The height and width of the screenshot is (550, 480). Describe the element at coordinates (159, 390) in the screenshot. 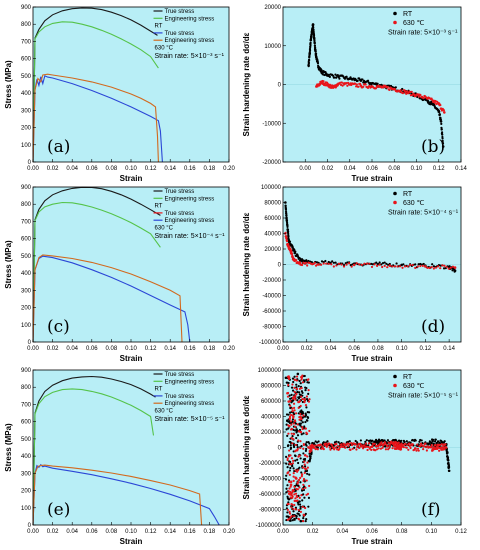

I see `legend-group-label: RT` at that location.